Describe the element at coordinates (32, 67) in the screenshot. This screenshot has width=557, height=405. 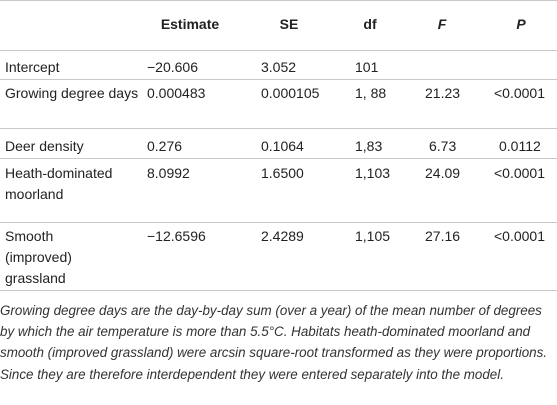
I see `row-label: Intercept` at that location.